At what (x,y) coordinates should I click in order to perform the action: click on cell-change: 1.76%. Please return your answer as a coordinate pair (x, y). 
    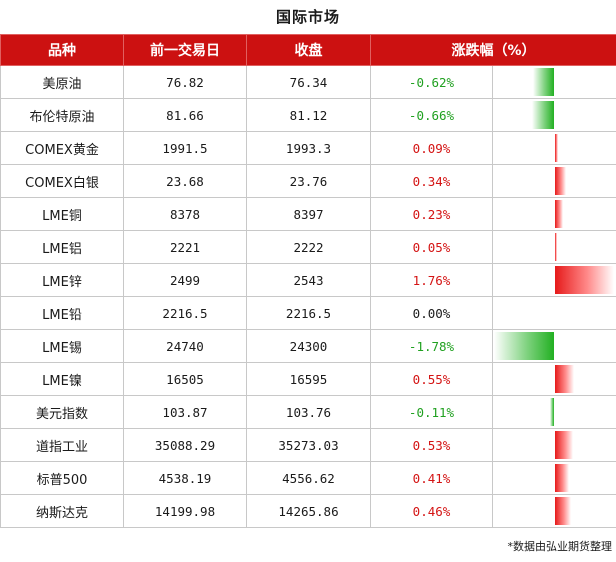
    Looking at the image, I should click on (431, 280).